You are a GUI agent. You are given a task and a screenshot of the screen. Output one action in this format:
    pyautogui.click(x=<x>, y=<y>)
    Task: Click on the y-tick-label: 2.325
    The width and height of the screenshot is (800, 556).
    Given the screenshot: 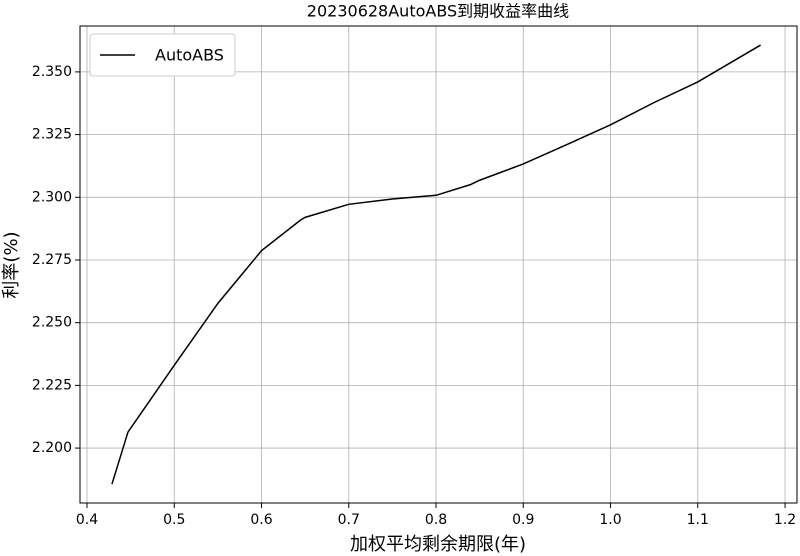 What is the action you would take?
    pyautogui.click(x=52, y=135)
    